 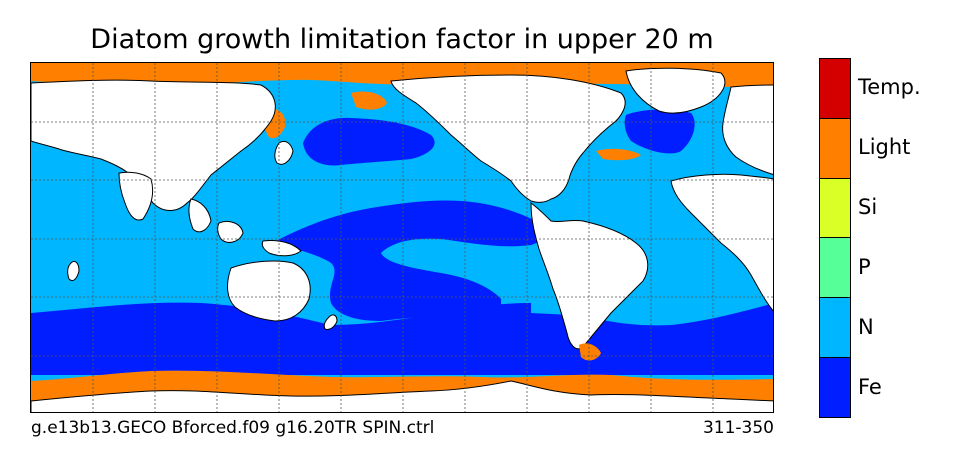 I want to click on new-zealand-land, so click(x=330, y=322).